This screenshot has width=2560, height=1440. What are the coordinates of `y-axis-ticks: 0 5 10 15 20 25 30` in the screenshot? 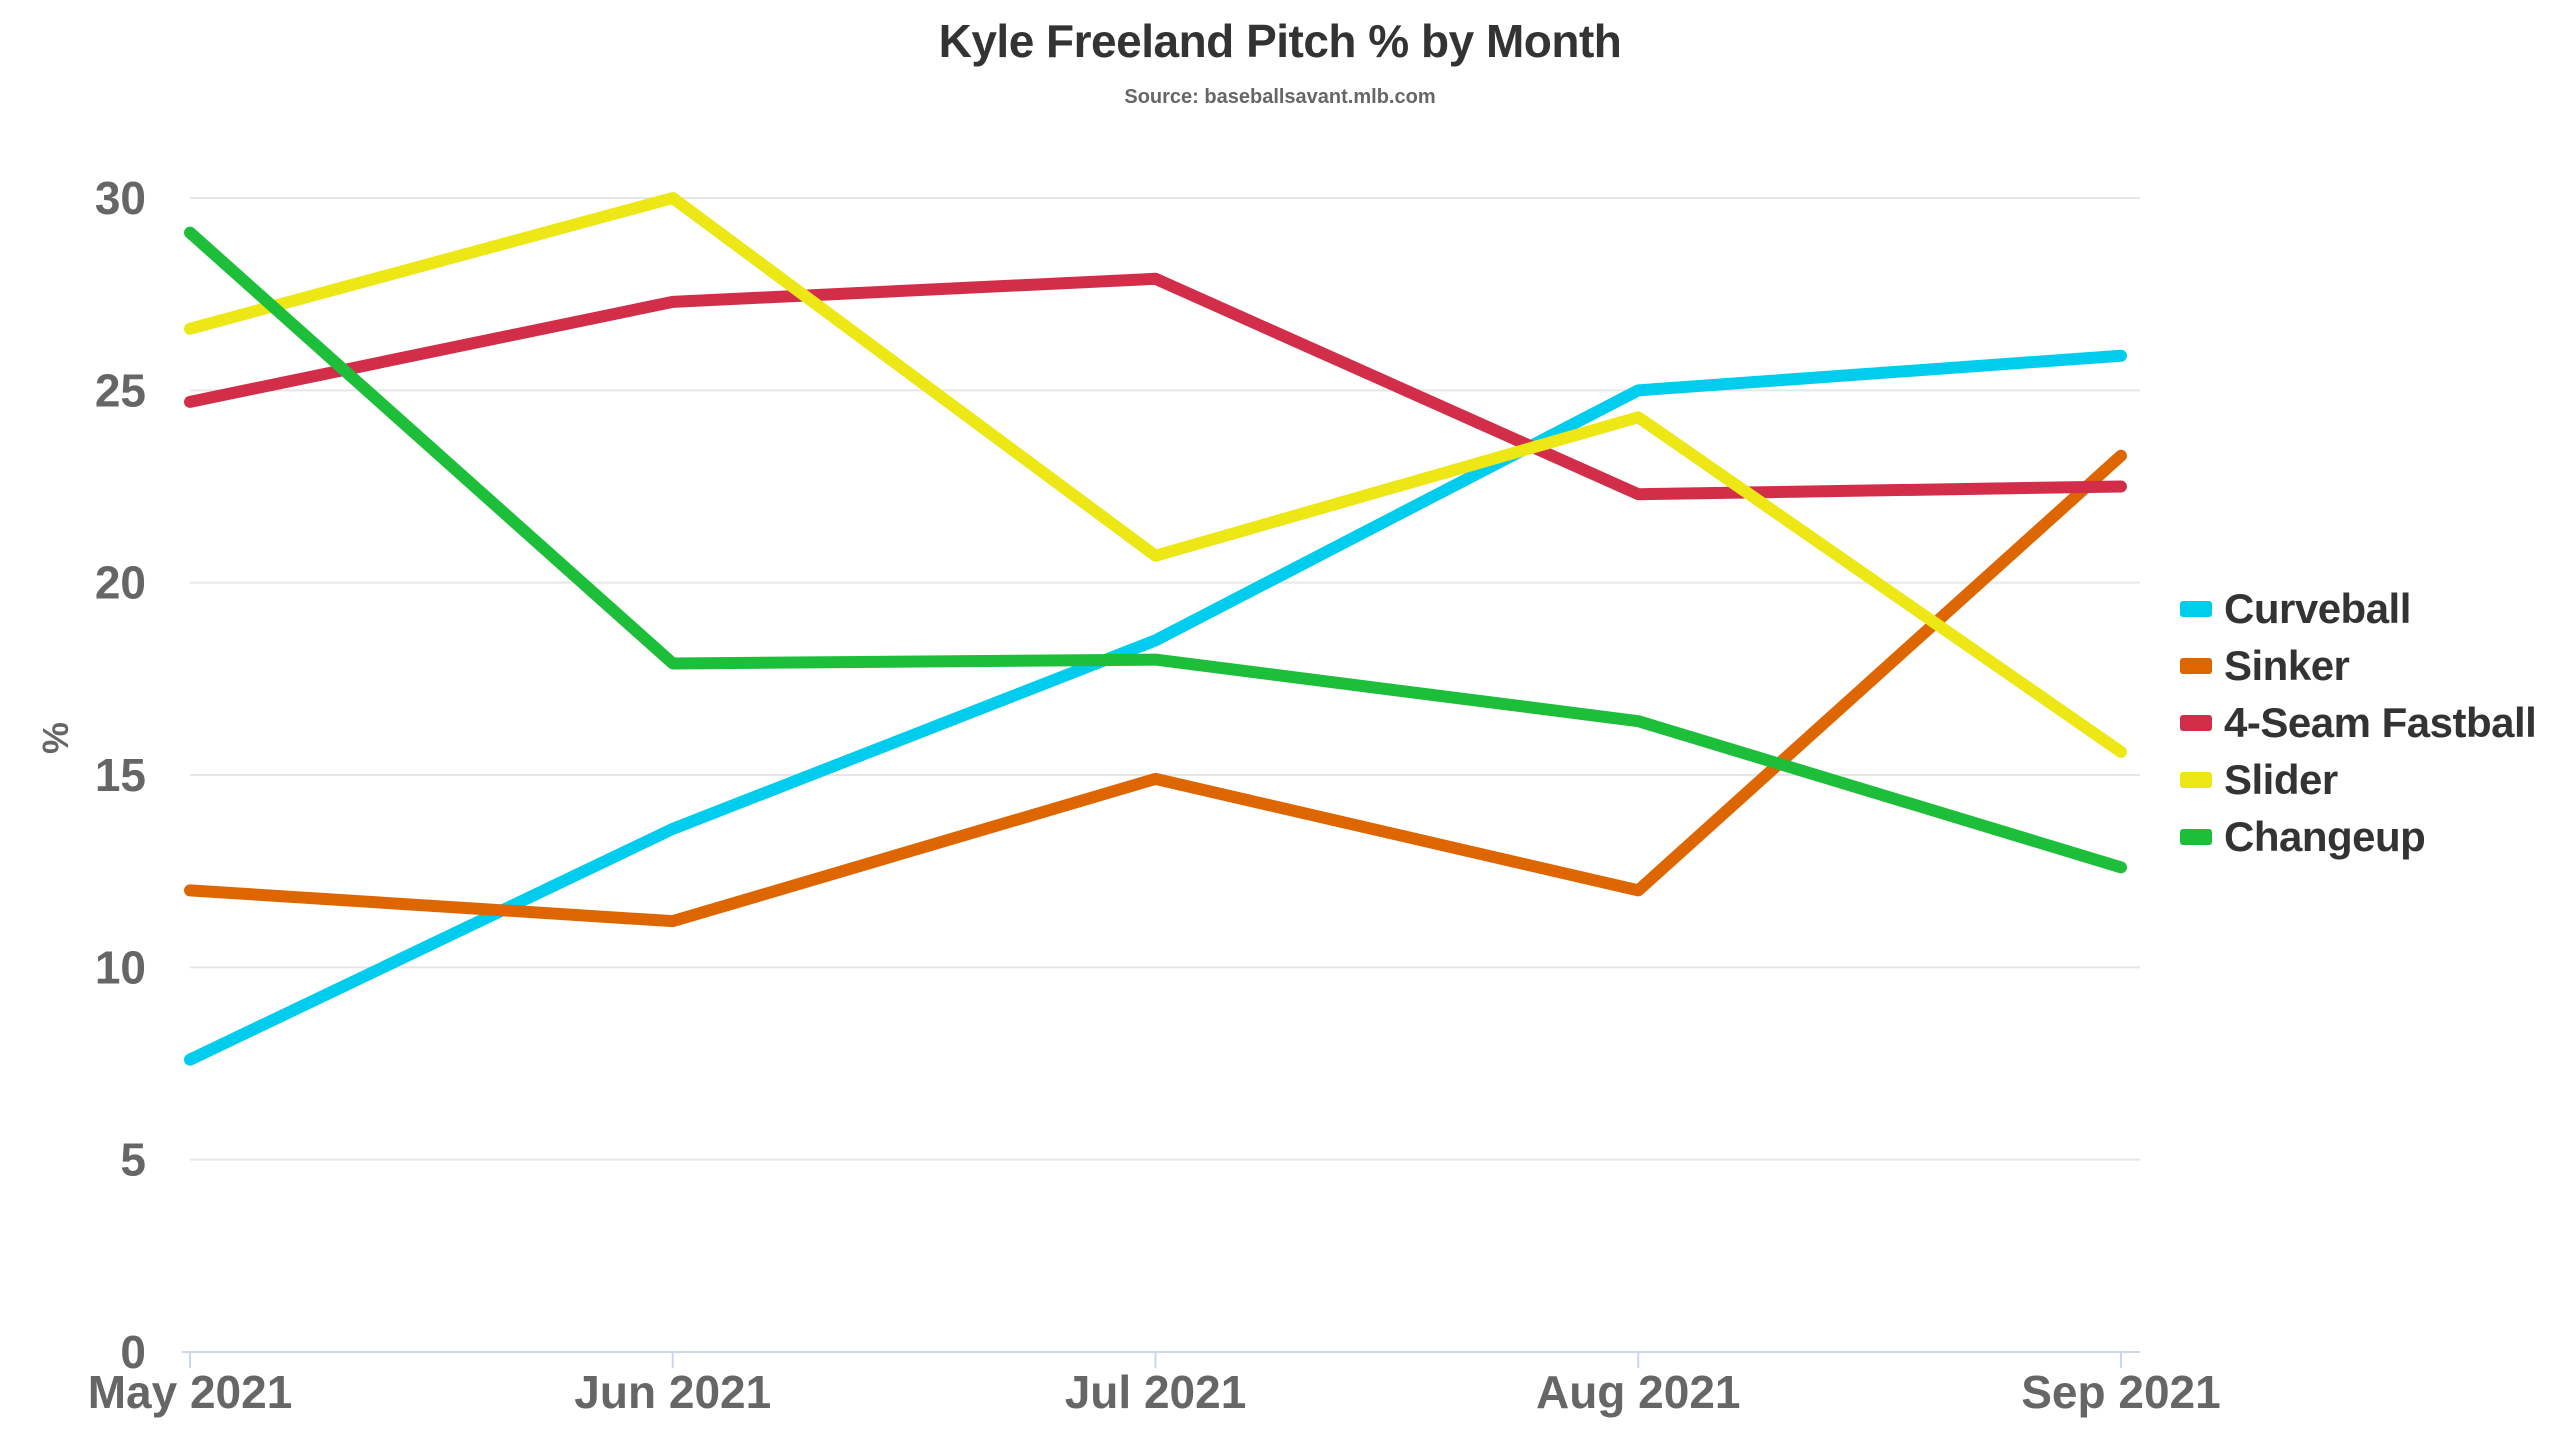 It's located at (120, 775).